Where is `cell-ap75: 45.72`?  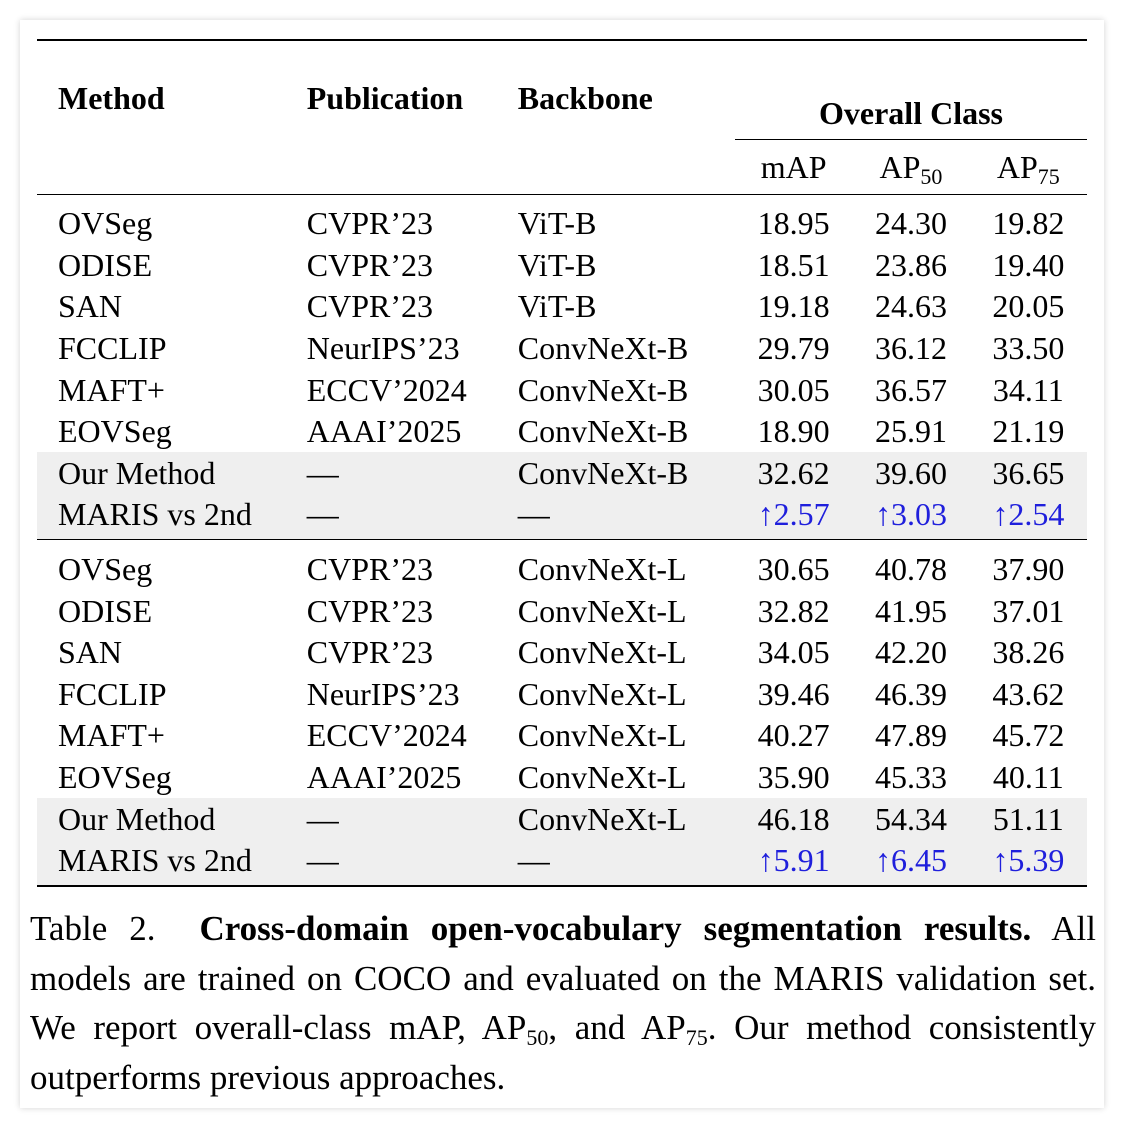 cell-ap75: 45.72 is located at coordinates (1028, 735).